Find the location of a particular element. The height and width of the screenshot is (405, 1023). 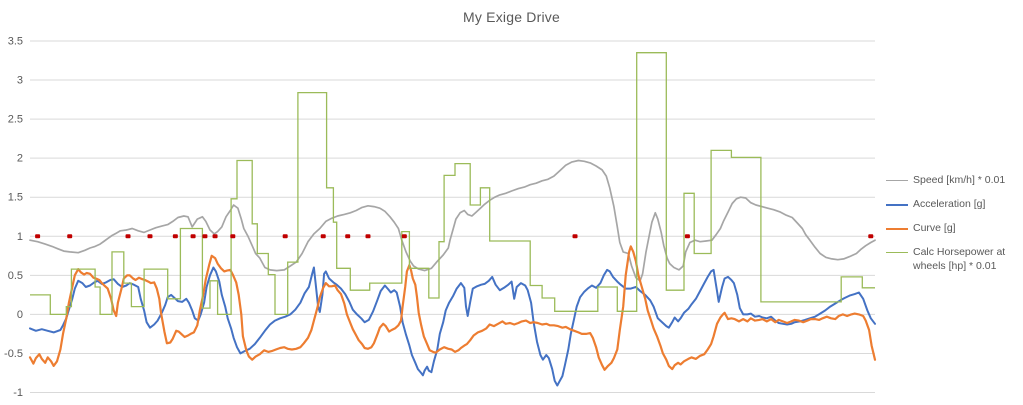

legend-label: Acceleration [g] is located at coordinates (949, 204).